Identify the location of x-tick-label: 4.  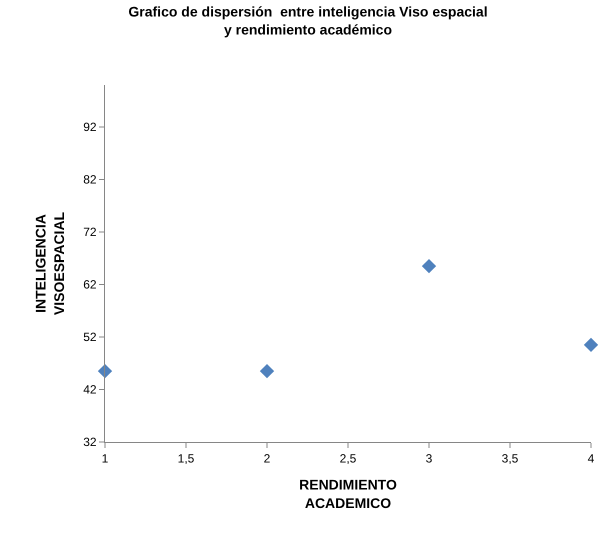
(591, 458).